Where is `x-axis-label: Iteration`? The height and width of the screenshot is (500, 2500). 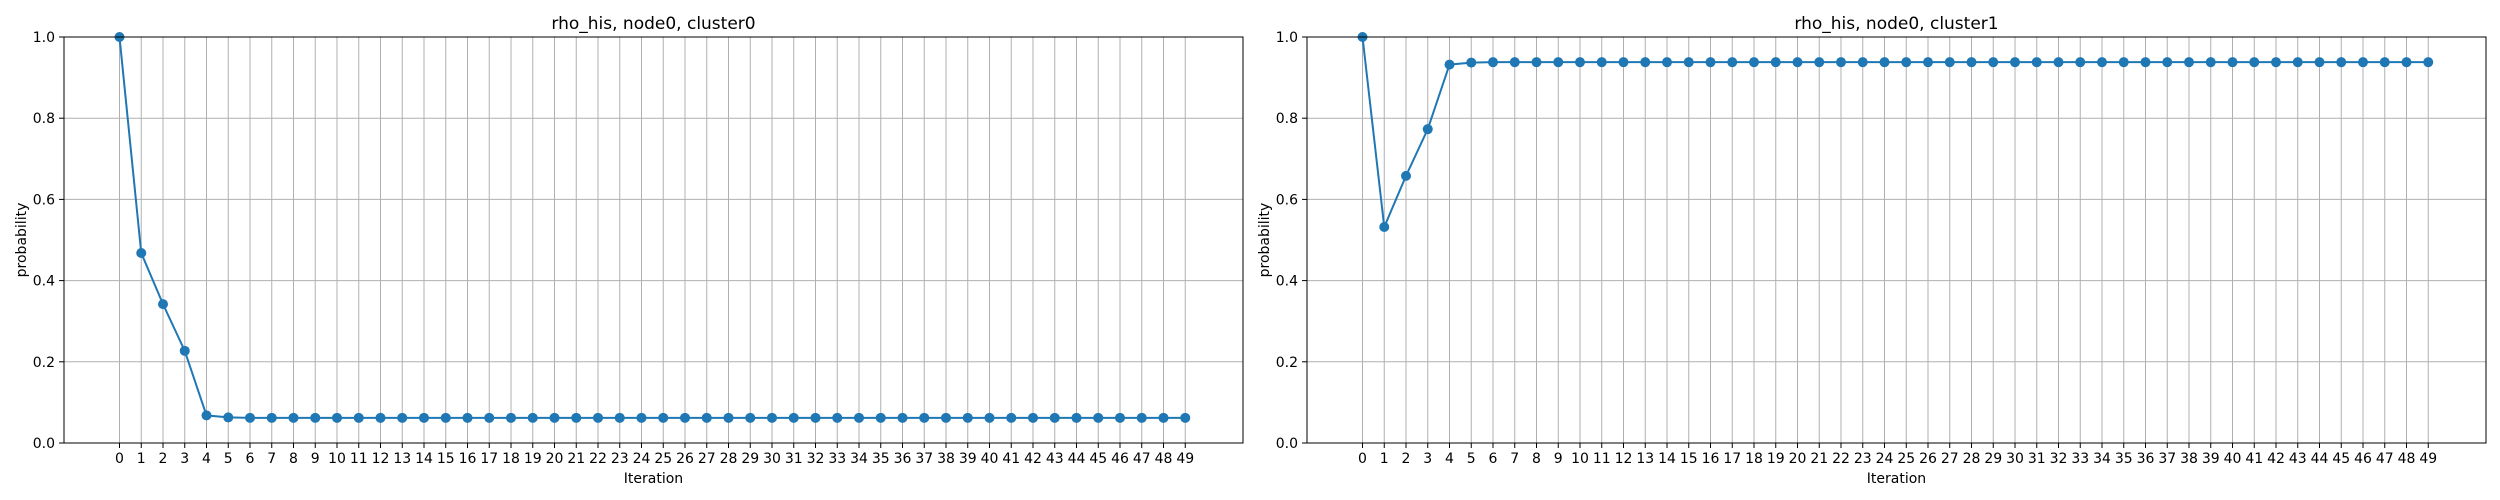
x-axis-label: Iteration is located at coordinates (1896, 479).